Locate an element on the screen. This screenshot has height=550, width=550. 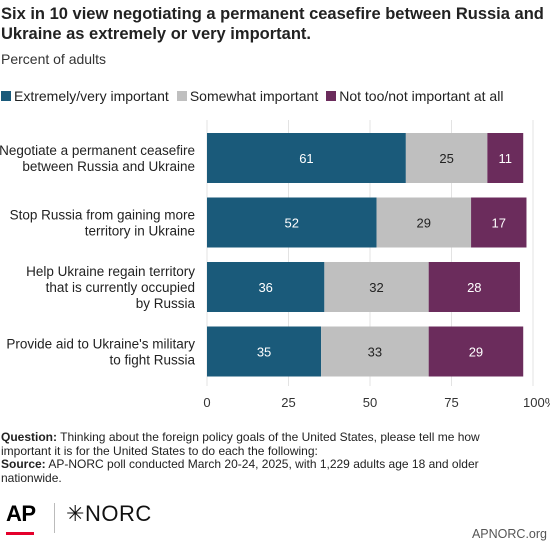
chart-subtitle: Percent of adults is located at coordinates (54, 59).